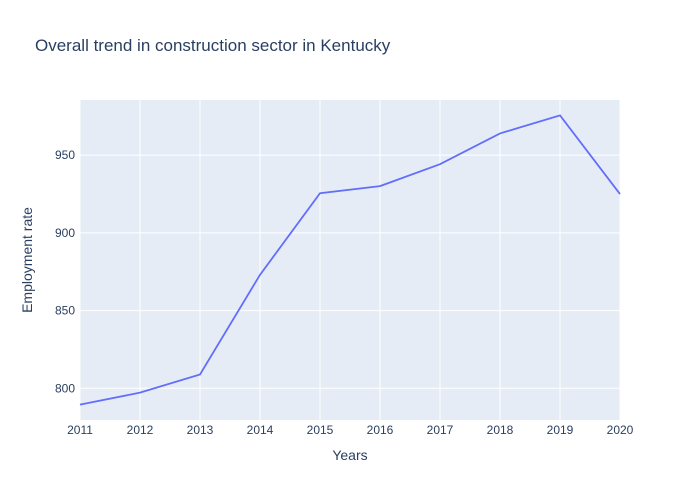 This screenshot has width=700, height=500. Describe the element at coordinates (560, 430) in the screenshot. I see `x-tick-label: 2019` at that location.